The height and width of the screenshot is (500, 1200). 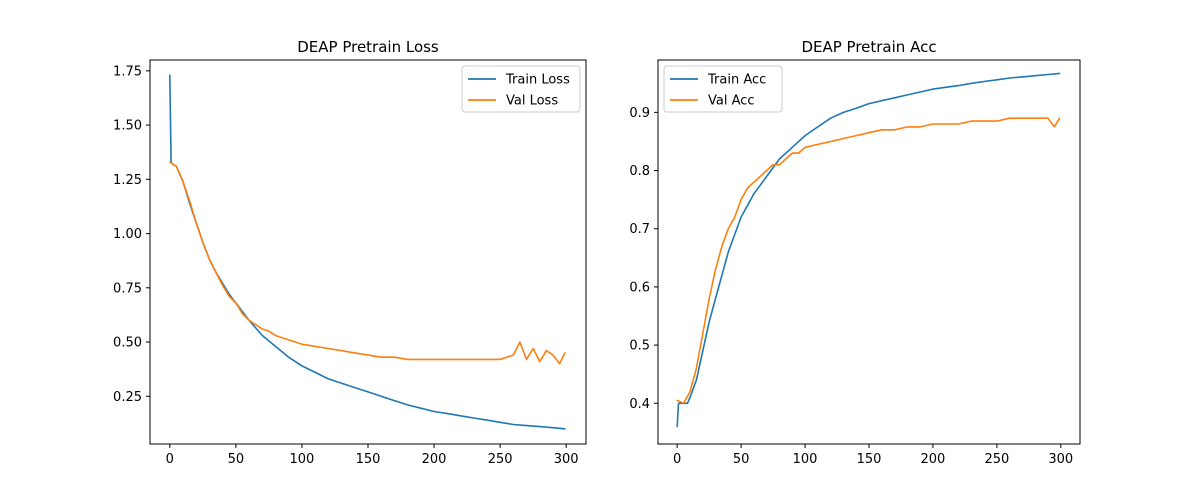 What do you see at coordinates (521, 89) in the screenshot?
I see `legend: Train Loss Val Loss` at bounding box center [521, 89].